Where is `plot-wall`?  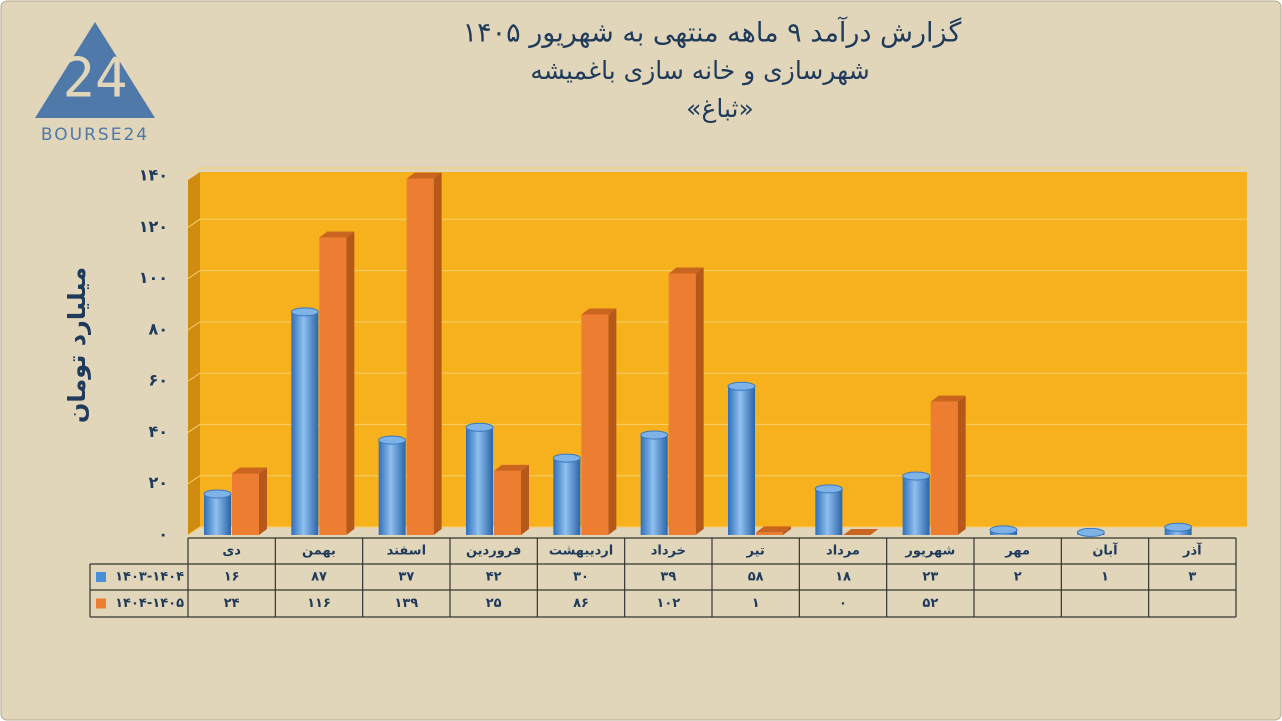
plot-wall is located at coordinates (194, 353).